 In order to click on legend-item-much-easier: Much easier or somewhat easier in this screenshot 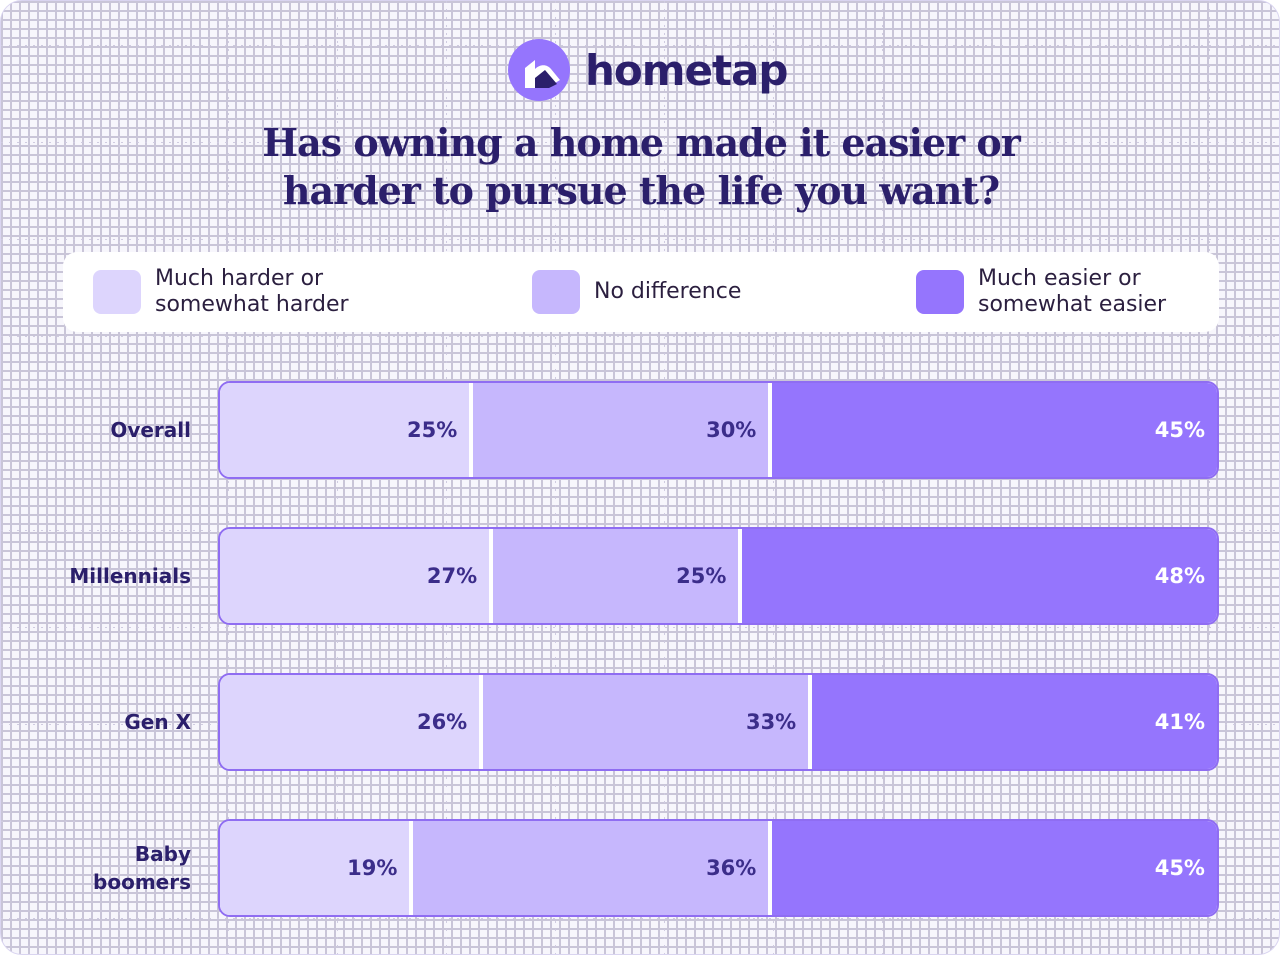, I will do `click(1041, 292)`.